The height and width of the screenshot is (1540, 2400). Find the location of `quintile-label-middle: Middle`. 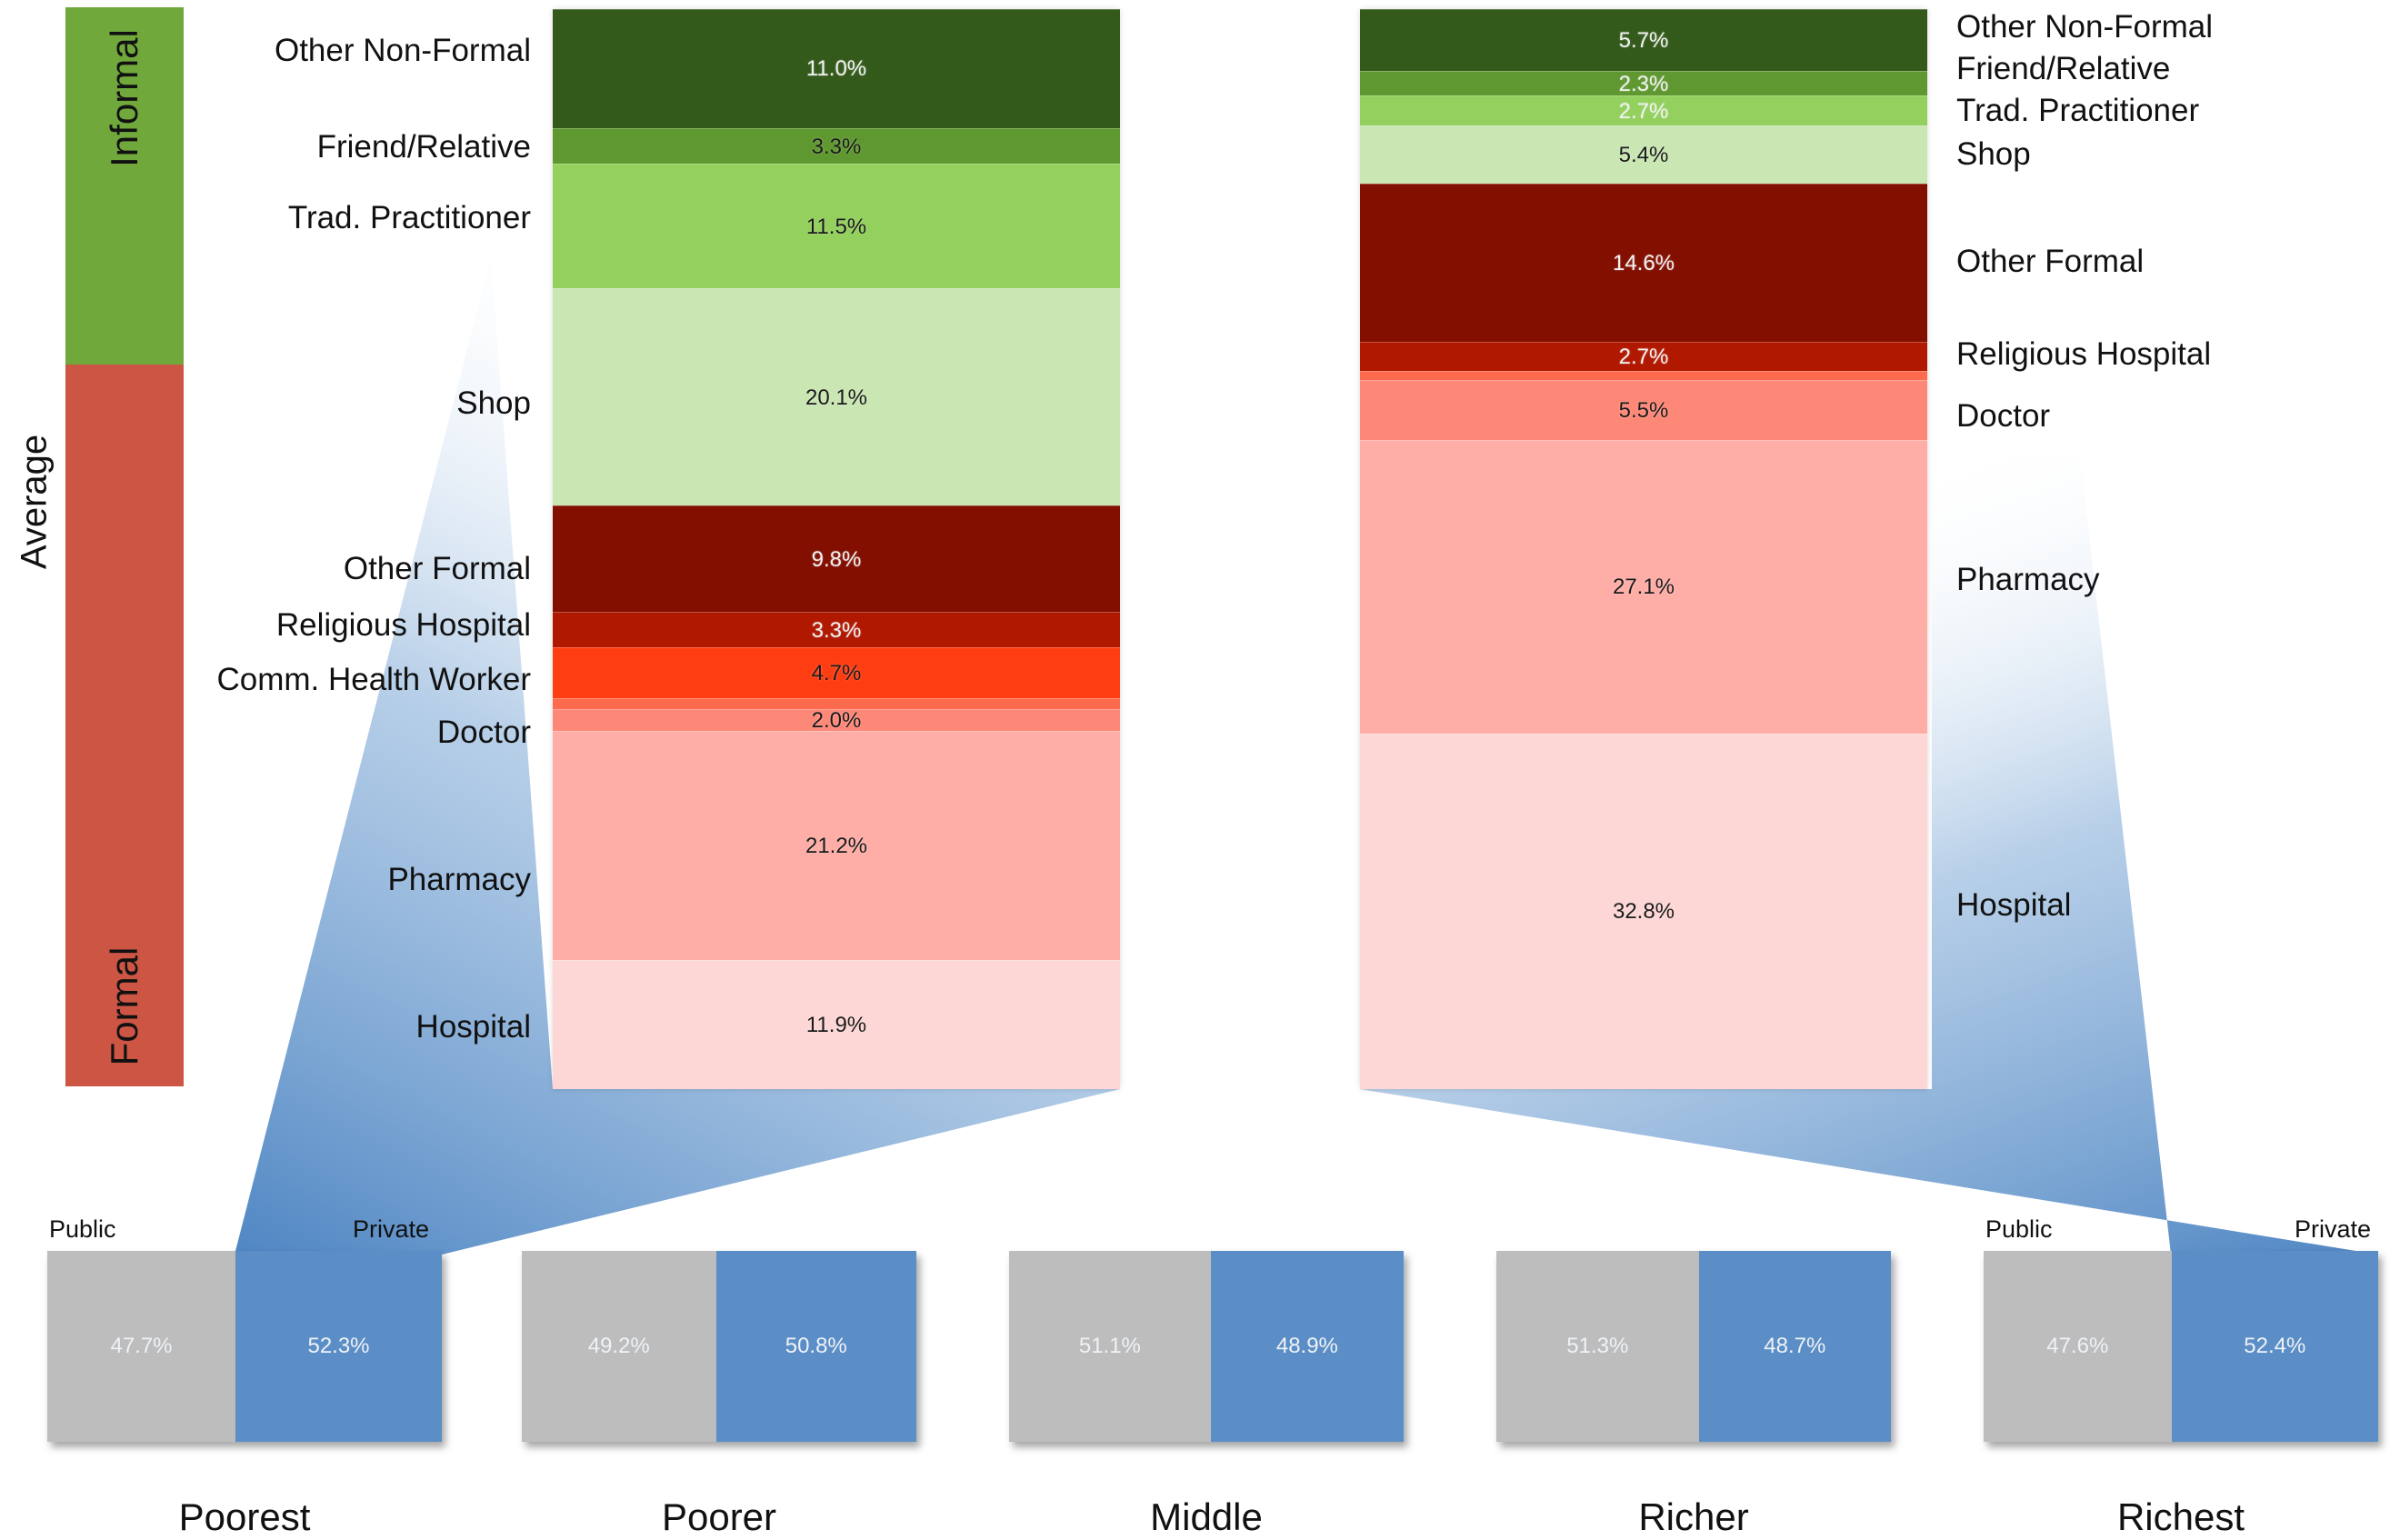

quintile-label-middle: Middle is located at coordinates (1206, 1516).